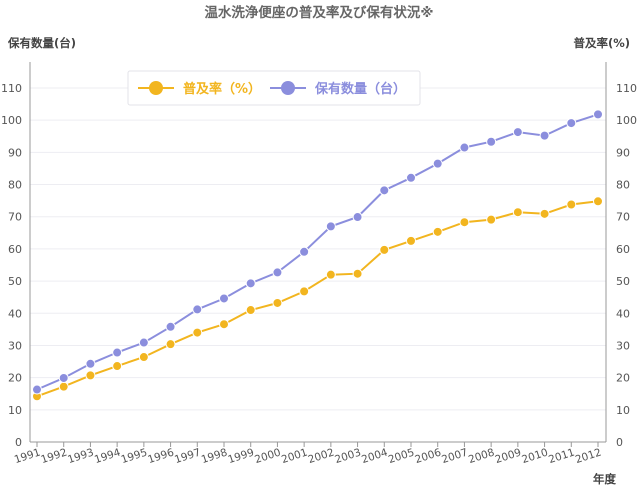  What do you see at coordinates (623, 249) in the screenshot?
I see `y-tick-right: 60` at bounding box center [623, 249].